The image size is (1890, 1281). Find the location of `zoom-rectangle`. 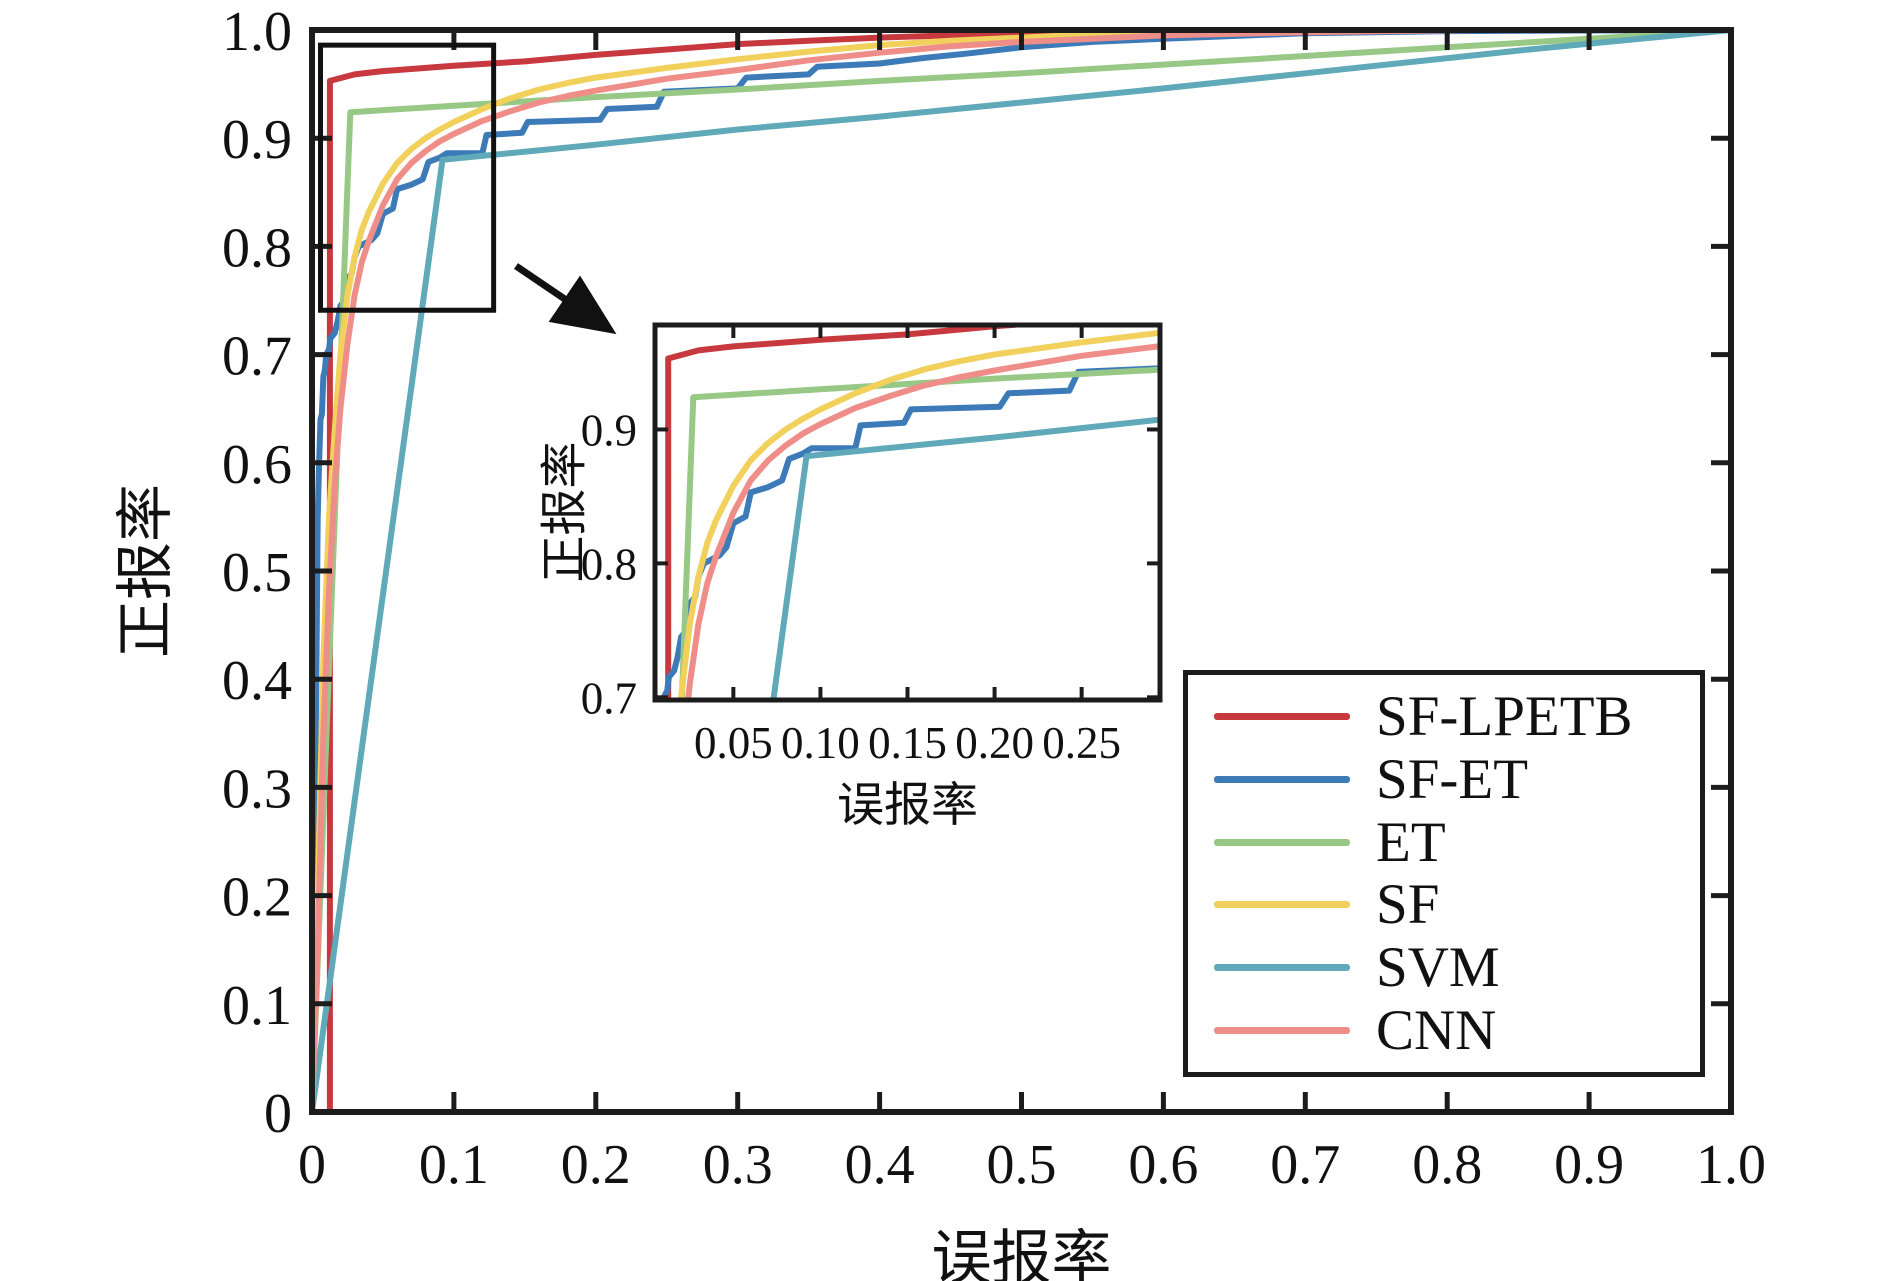

zoom-rectangle is located at coordinates (407, 177).